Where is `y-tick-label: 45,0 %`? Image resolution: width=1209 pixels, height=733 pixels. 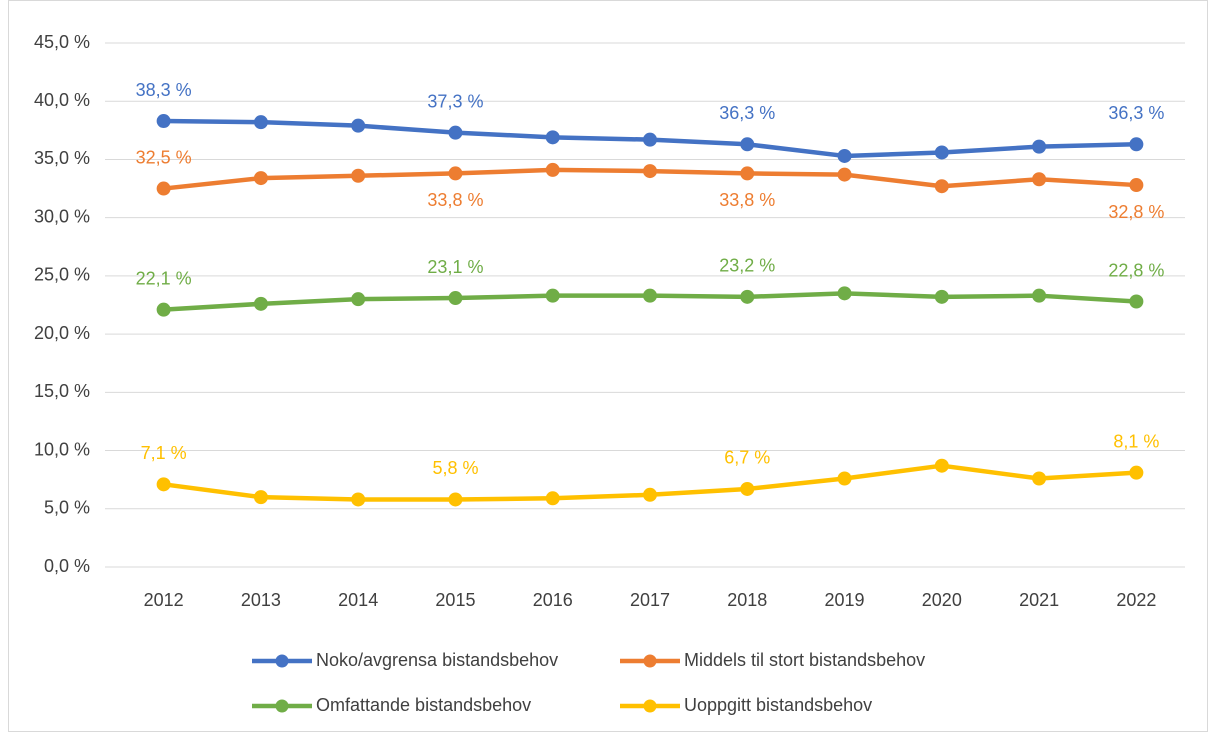 y-tick-label: 45,0 % is located at coordinates (62, 42).